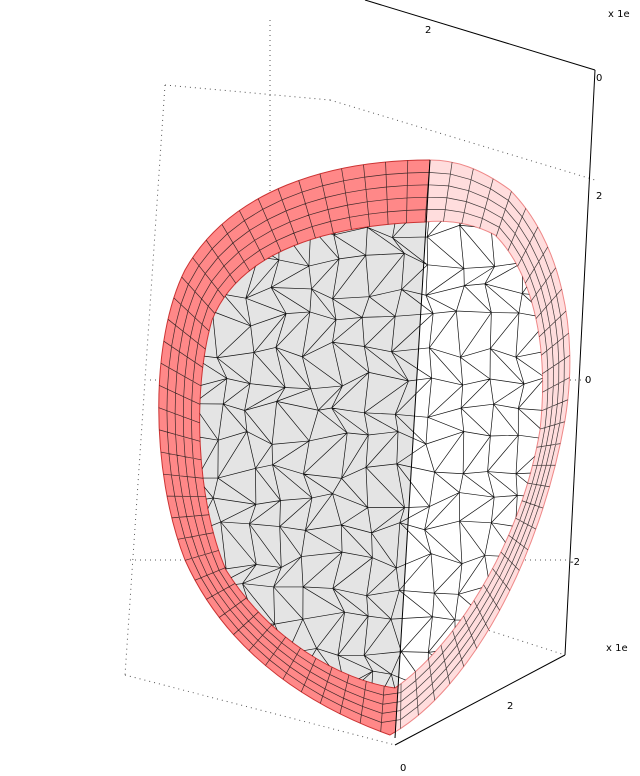 This screenshot has height=776, width=640. Describe the element at coordinates (575, 562) in the screenshot. I see `axis-label: -2` at that location.